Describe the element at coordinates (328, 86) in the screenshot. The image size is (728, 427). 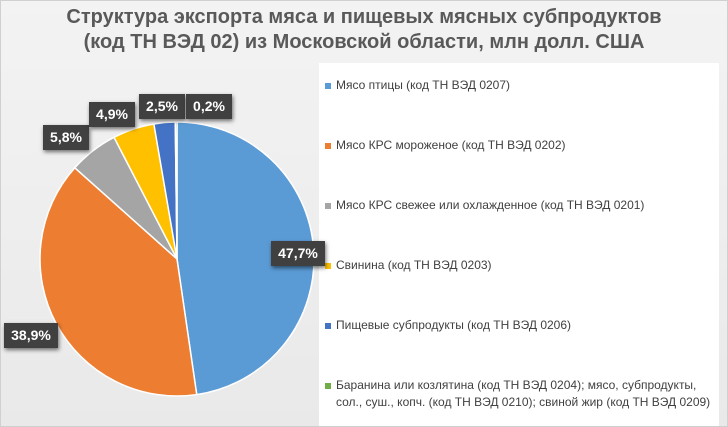
I see `legend-swatch-poultry` at that location.